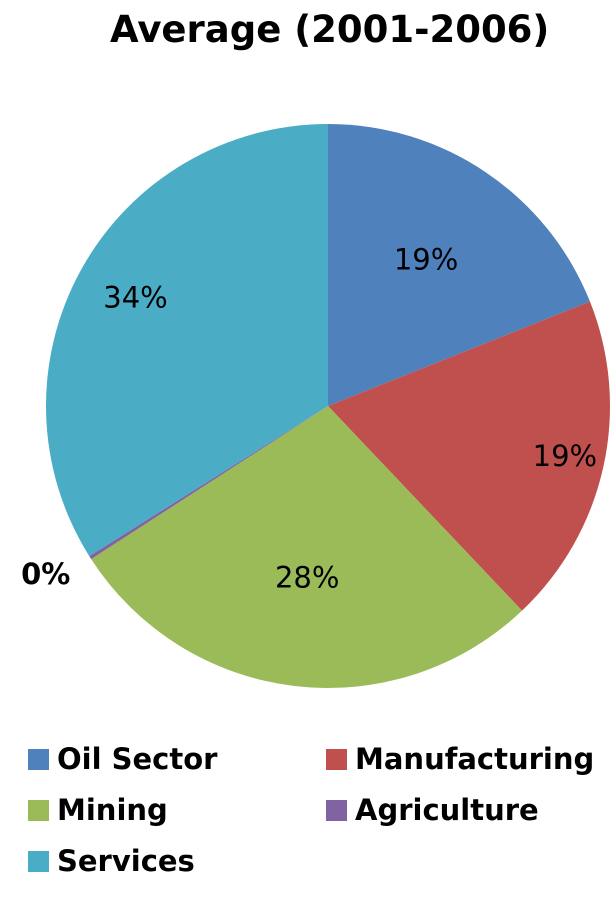 This screenshot has height=903, width=616. Describe the element at coordinates (45, 574) in the screenshot. I see `pie-label-agriculture: 0%` at that location.